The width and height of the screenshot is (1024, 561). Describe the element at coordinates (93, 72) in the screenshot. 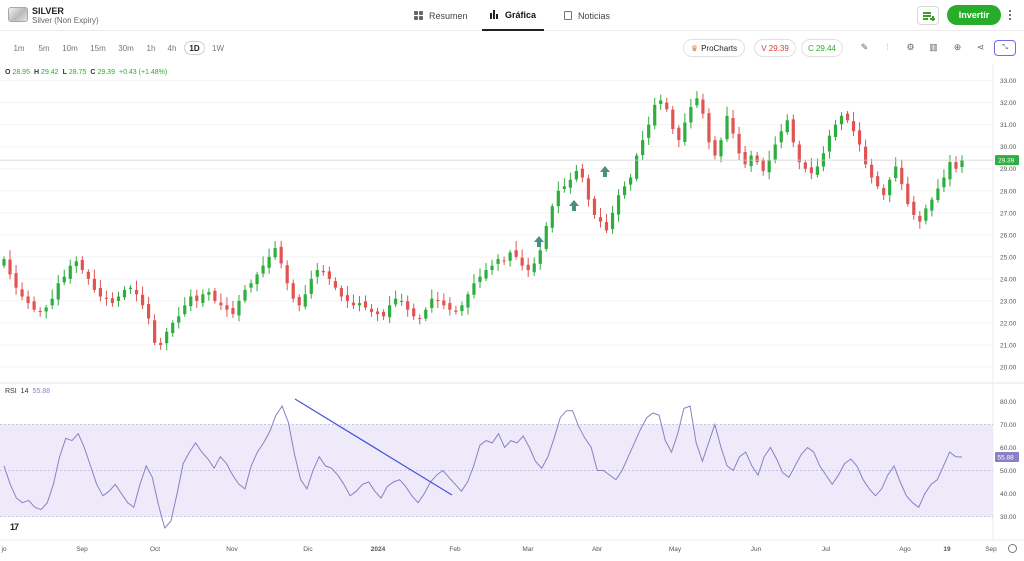

I see `close-label: C` at that location.